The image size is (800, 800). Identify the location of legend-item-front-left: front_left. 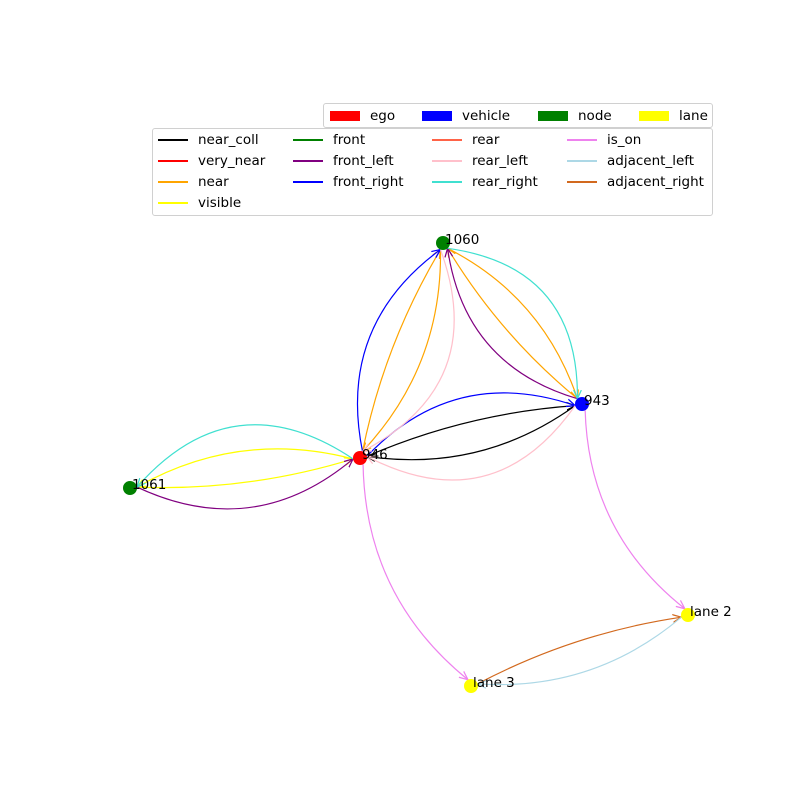
(343, 161).